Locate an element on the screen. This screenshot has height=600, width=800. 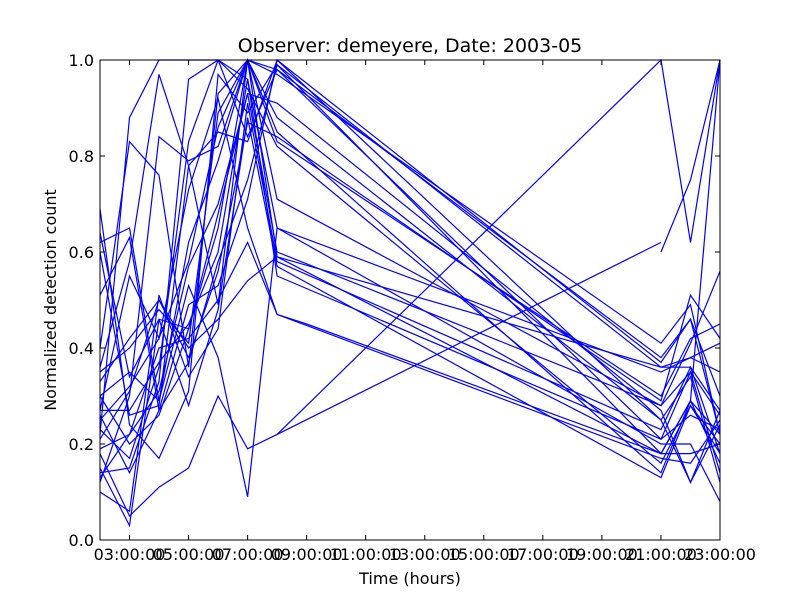
x-tick-label: 11:00:00 is located at coordinates (366, 554).